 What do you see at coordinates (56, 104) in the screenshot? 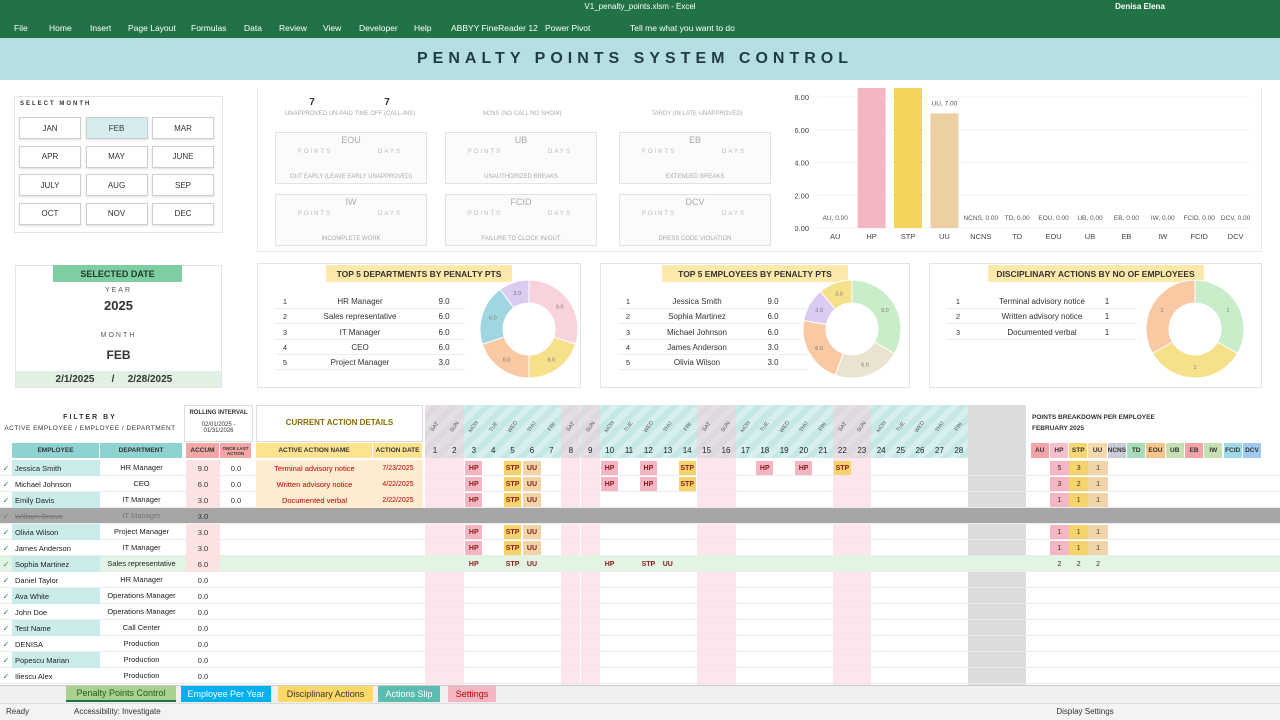
I see `month-label: SELECT MONTH` at bounding box center [56, 104].